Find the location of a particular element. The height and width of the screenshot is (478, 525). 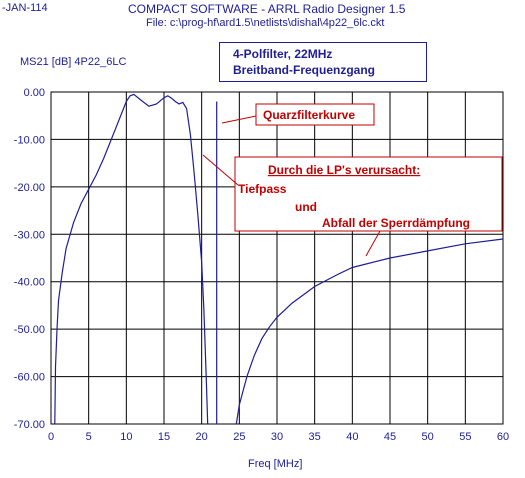

y-tick-label: -50.00 is located at coordinates (29, 330).